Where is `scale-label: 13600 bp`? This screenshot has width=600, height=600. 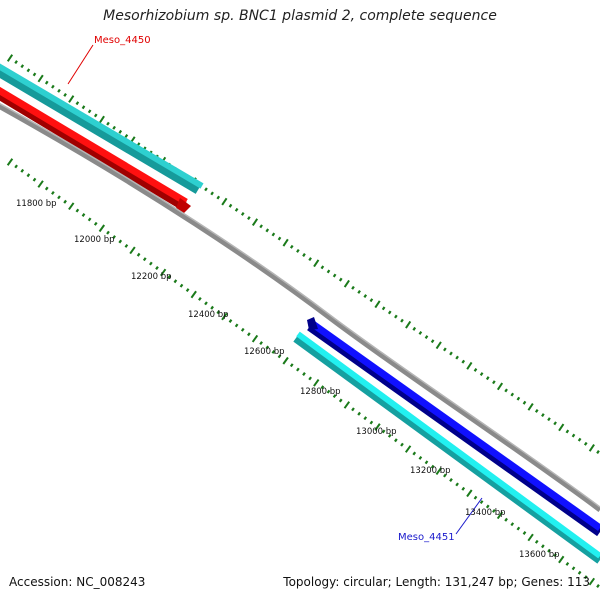 scale-label: 13600 bp is located at coordinates (539, 555).